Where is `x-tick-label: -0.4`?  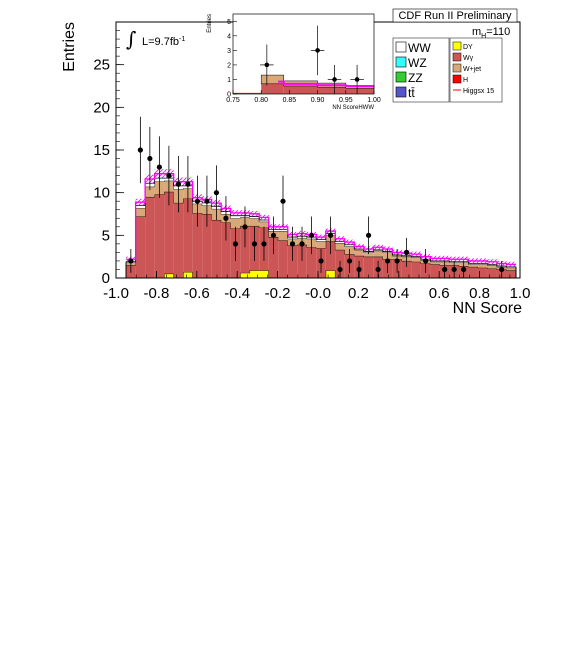 x-tick-label: -0.4 is located at coordinates (237, 293).